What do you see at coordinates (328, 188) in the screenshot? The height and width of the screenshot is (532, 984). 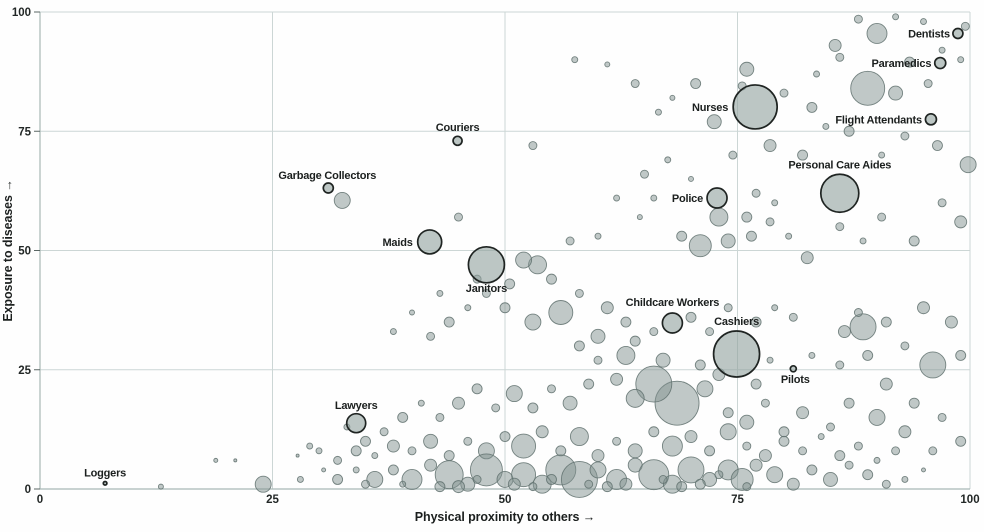 I see `garbage-collectors-bubble` at bounding box center [328, 188].